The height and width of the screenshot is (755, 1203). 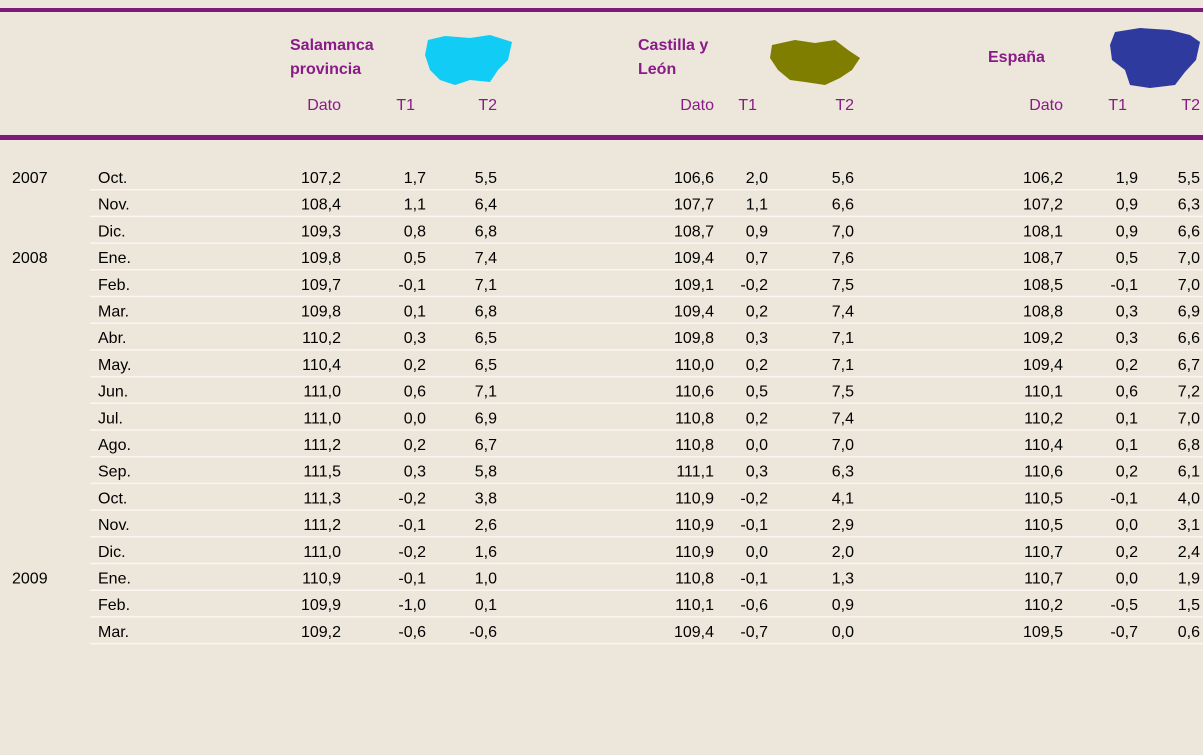 What do you see at coordinates (1189, 498) in the screenshot?
I see `value-cell: 4,0` at bounding box center [1189, 498].